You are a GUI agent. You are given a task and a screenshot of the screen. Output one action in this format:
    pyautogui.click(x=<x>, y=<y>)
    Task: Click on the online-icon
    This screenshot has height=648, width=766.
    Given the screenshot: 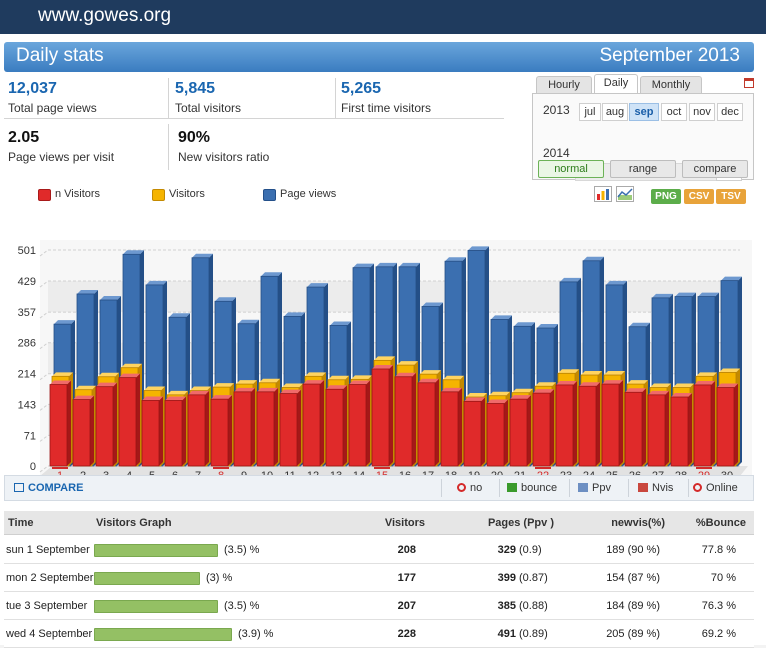 What is the action you would take?
    pyautogui.click(x=697, y=487)
    